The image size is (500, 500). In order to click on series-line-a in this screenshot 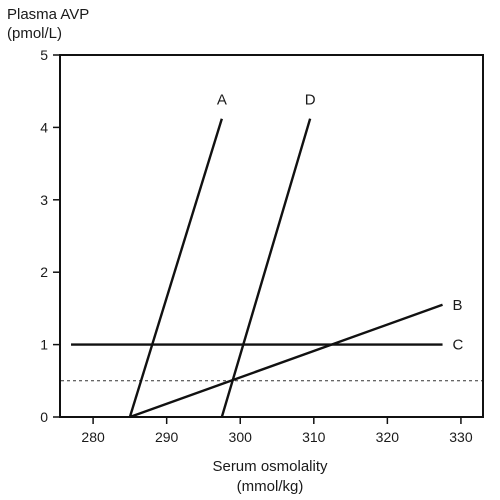, I will do `click(175, 268)`.